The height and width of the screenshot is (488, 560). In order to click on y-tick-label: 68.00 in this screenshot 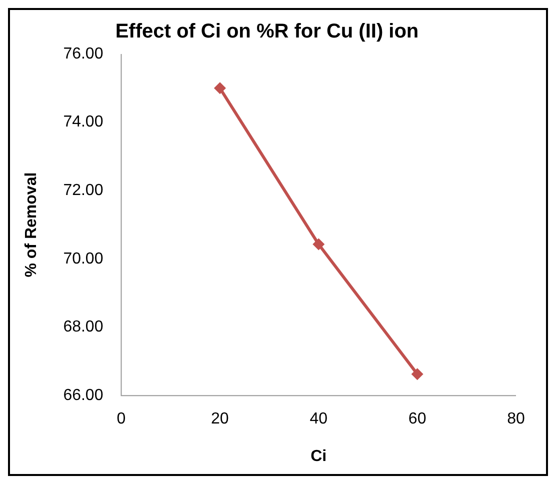, I will do `click(83, 327)`.